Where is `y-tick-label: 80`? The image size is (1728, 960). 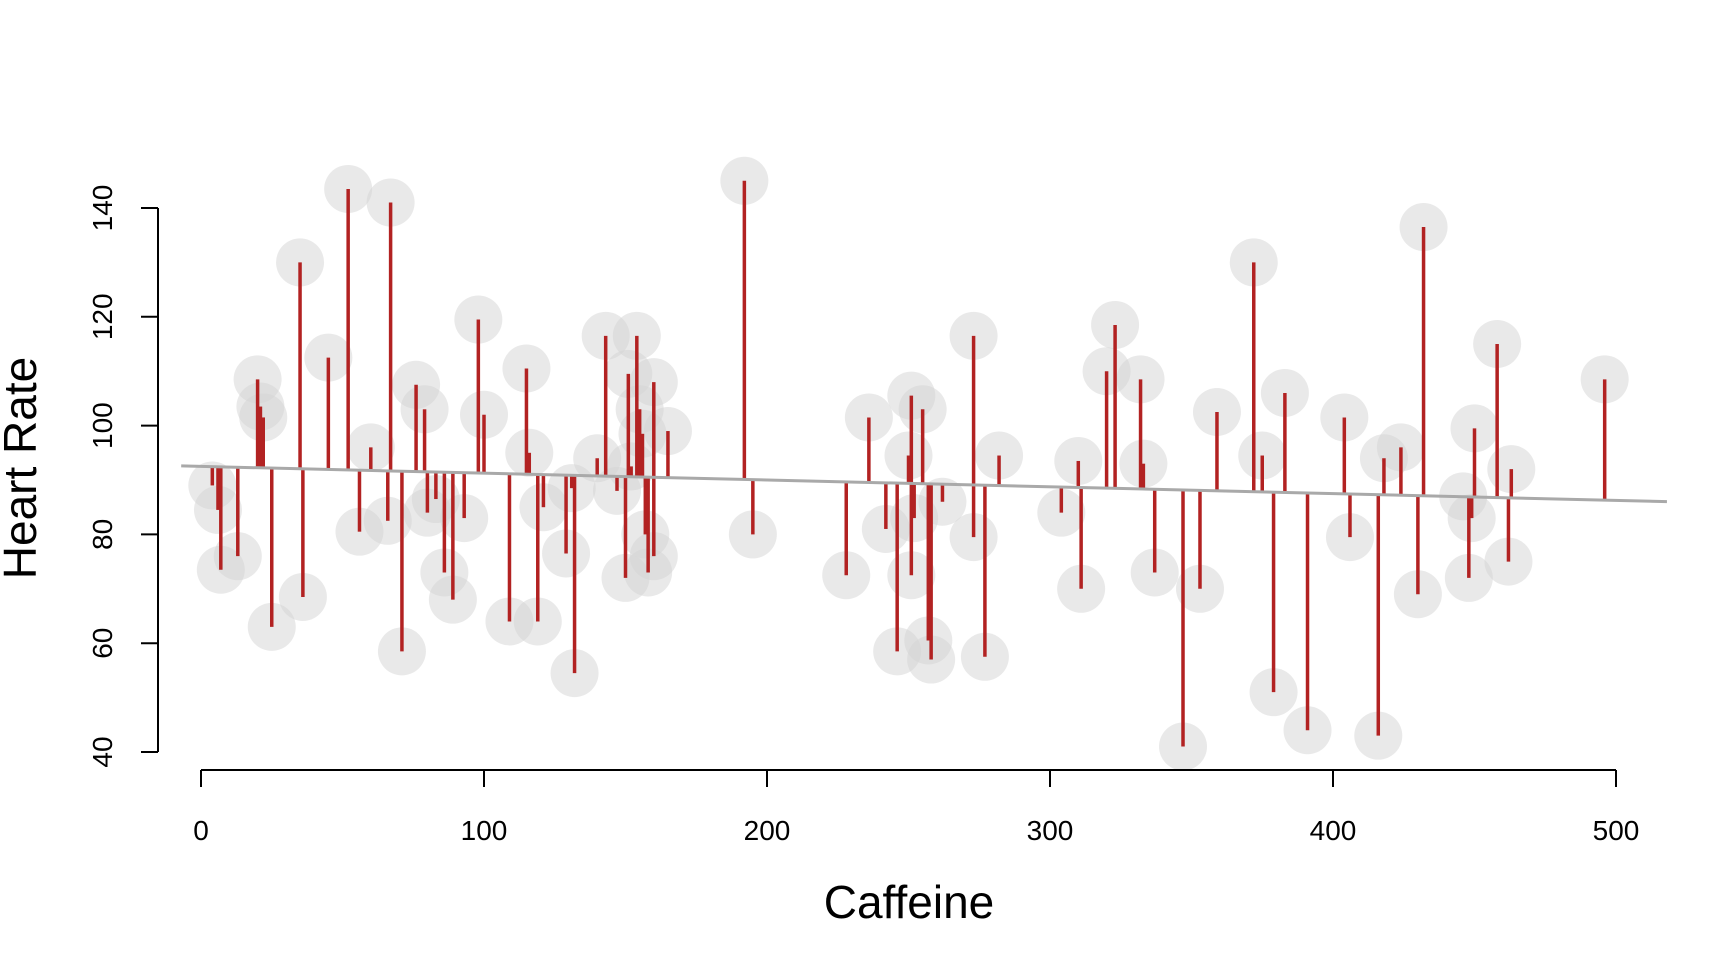
y-tick-label: 80 is located at coordinates (102, 534).